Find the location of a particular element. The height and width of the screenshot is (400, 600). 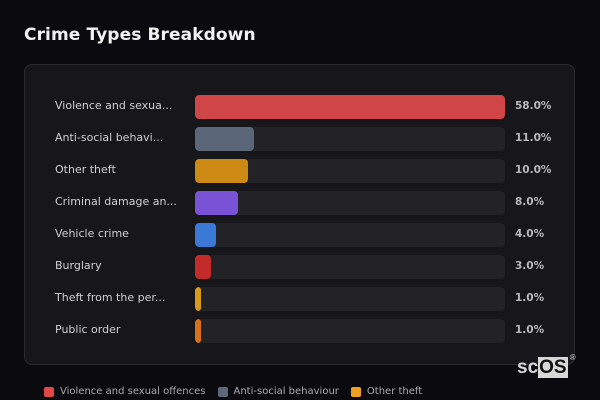

bar-row: Burglary 3.0% is located at coordinates (299, 267).